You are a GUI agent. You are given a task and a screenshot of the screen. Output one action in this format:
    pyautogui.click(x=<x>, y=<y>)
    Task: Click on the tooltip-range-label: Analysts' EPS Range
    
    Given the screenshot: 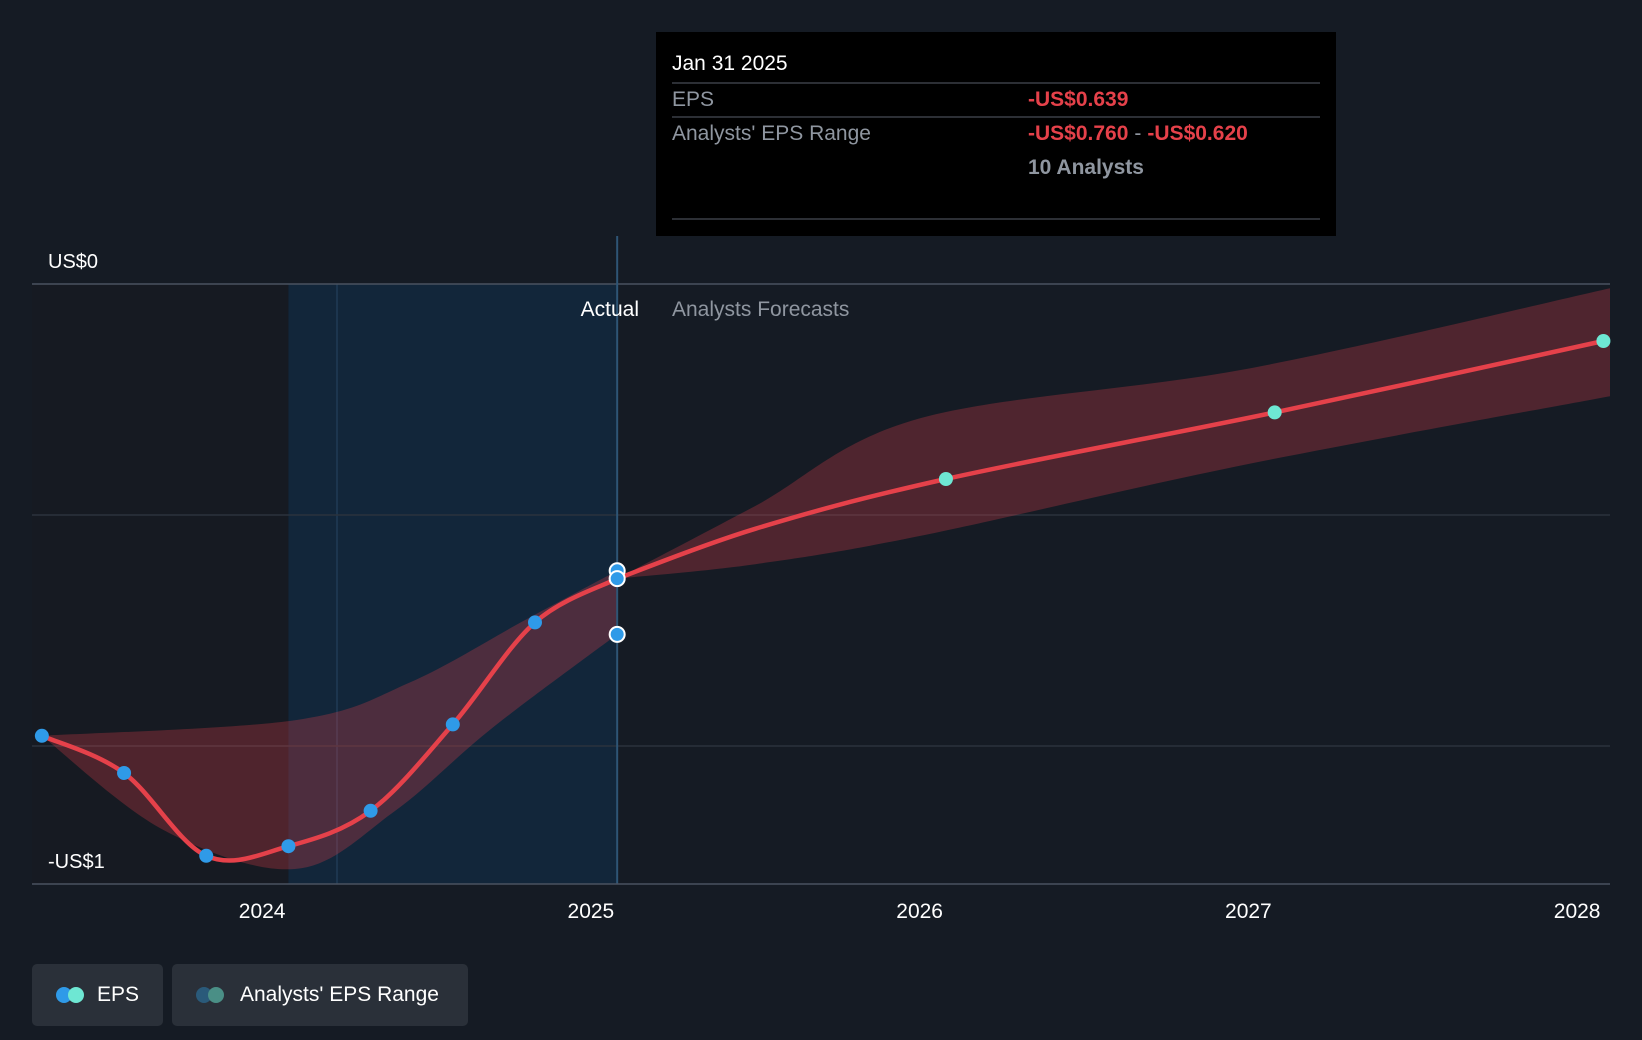 What is the action you would take?
    pyautogui.click(x=771, y=133)
    